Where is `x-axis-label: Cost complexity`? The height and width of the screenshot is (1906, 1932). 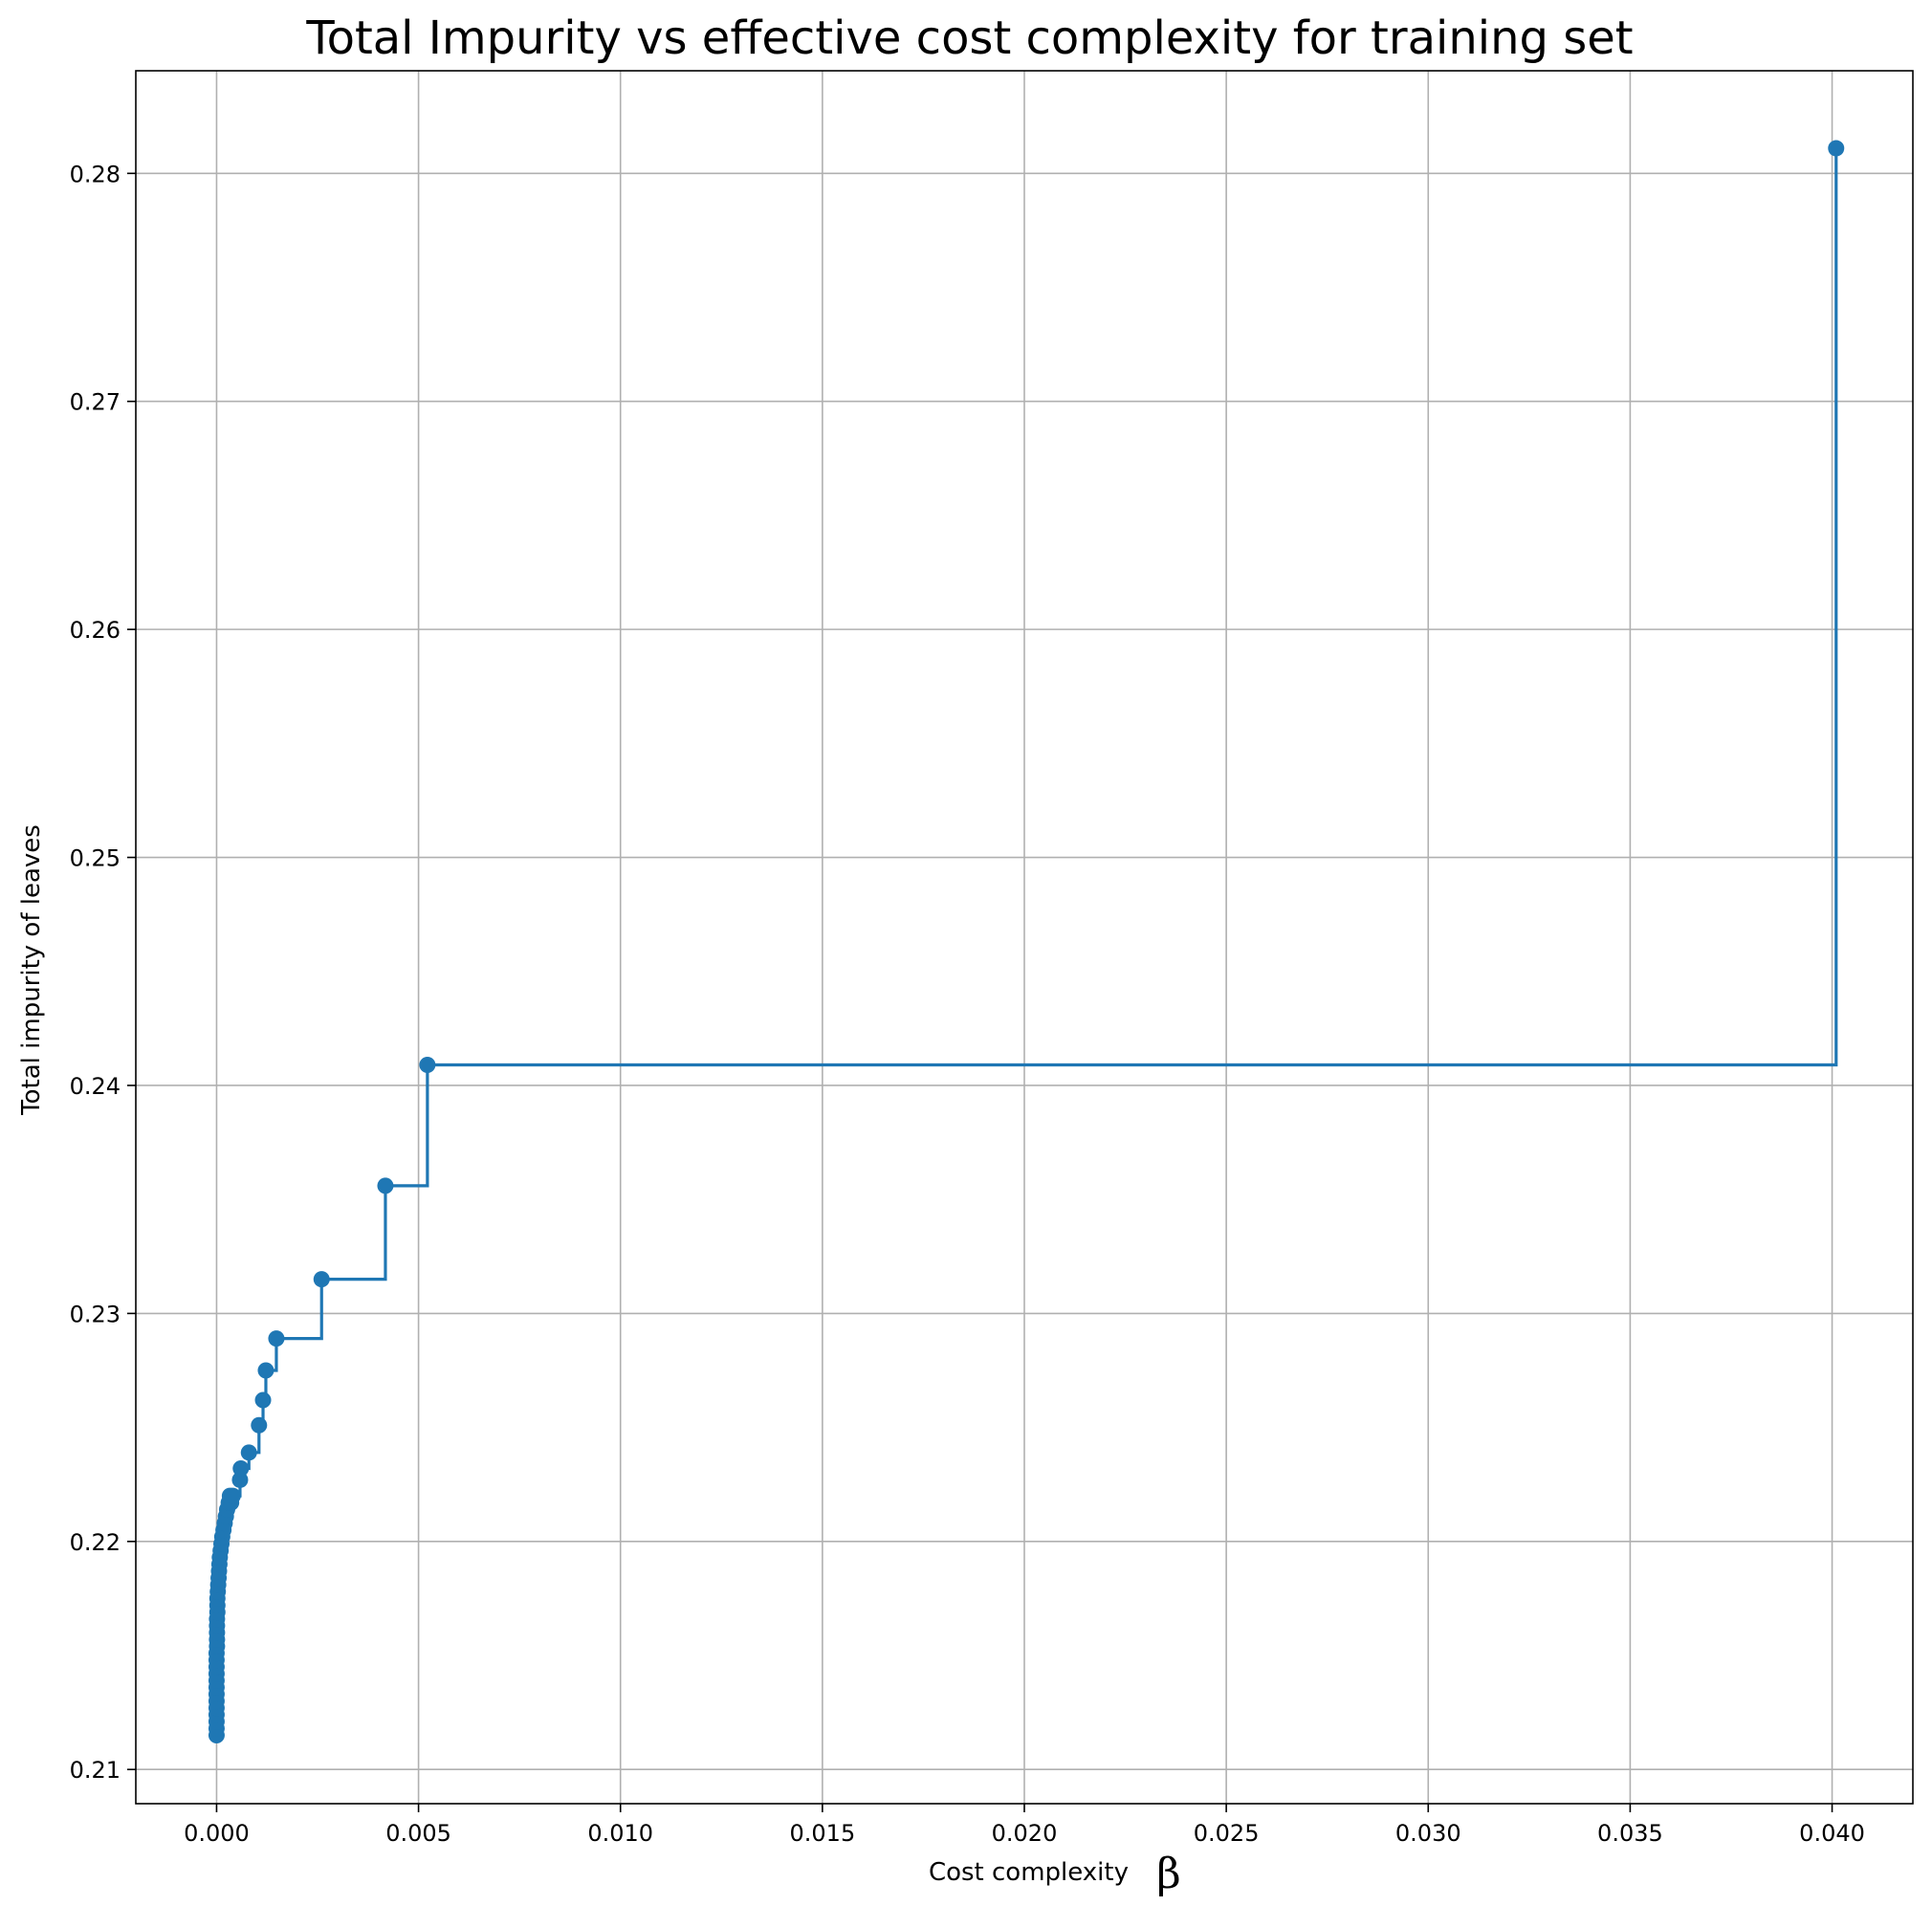 x-axis-label: Cost complexity is located at coordinates (1029, 1872).